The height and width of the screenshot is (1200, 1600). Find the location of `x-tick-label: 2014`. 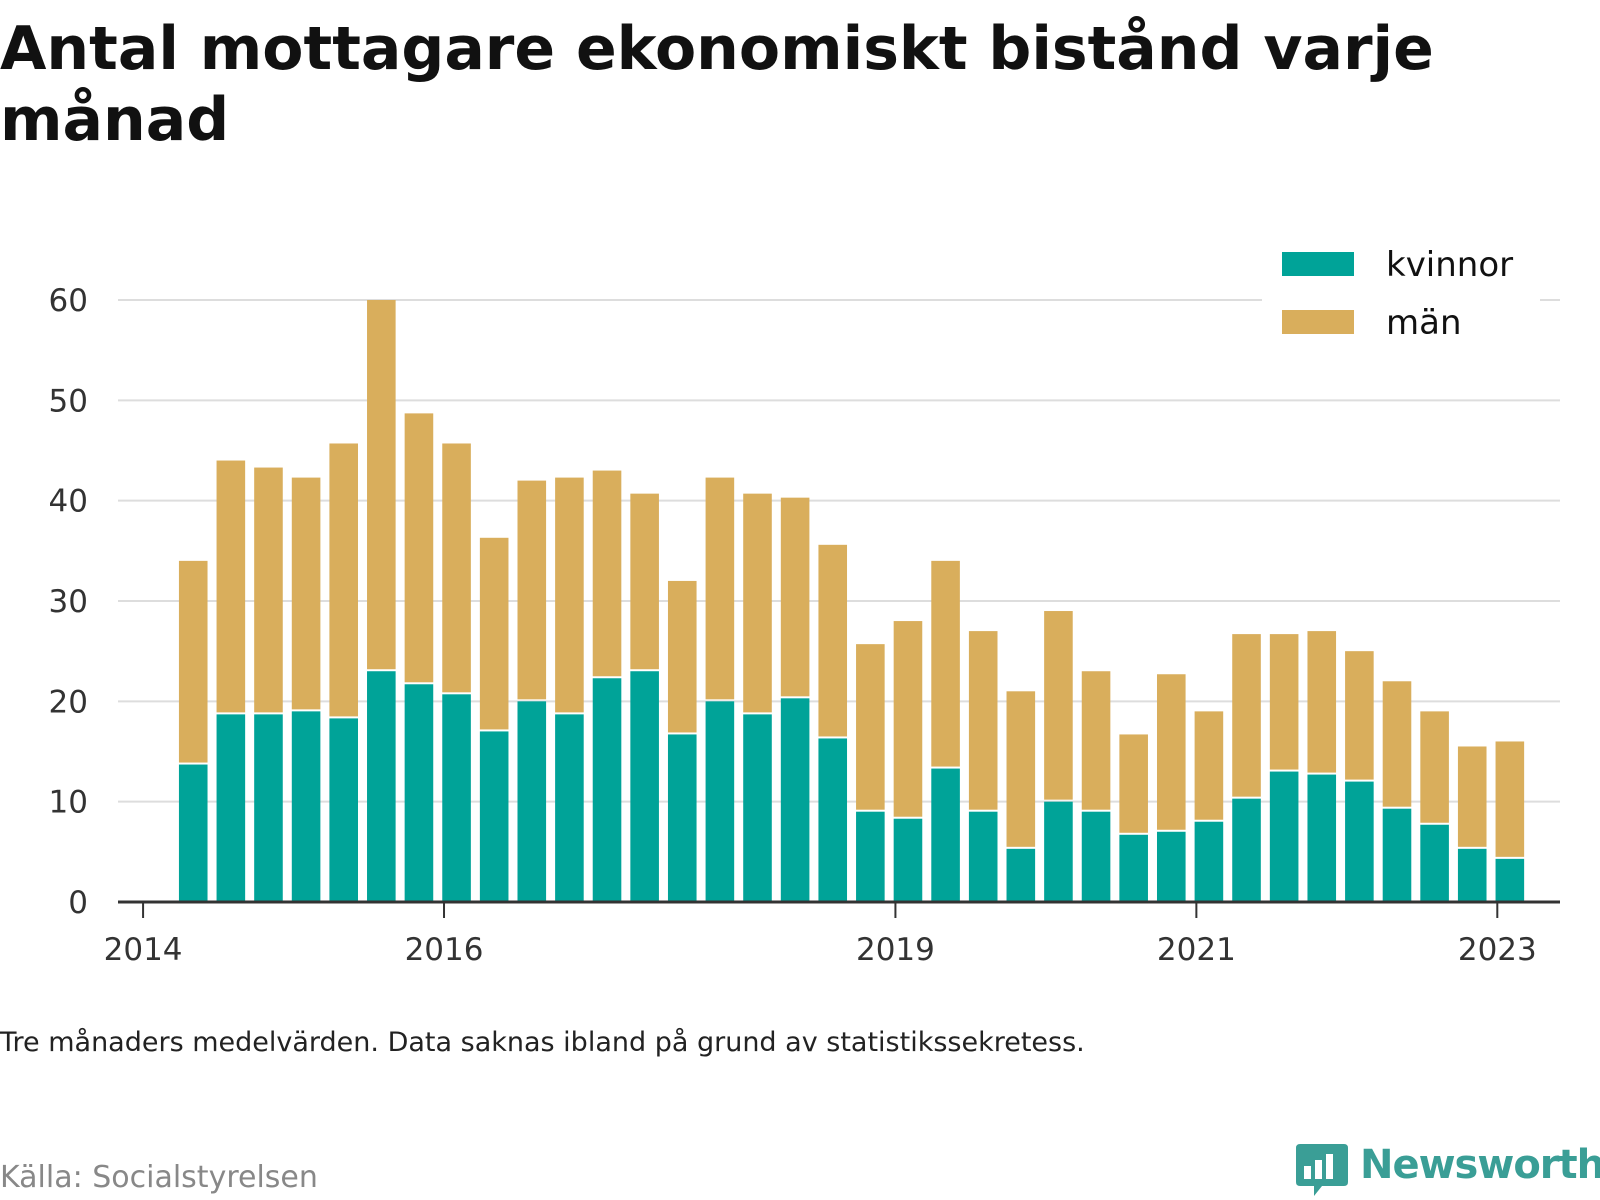

x-tick-label: 2014 is located at coordinates (143, 950).